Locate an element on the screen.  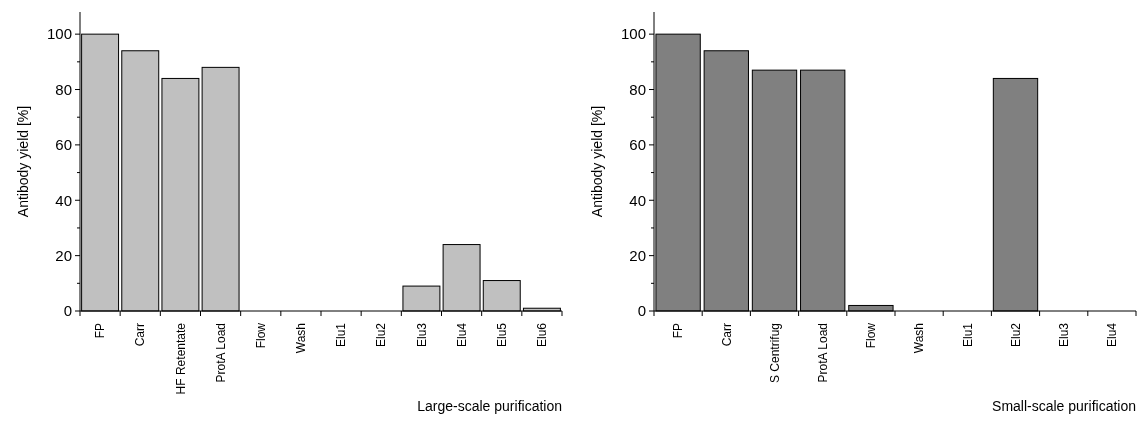
x-axis-title: Small-scale purification is located at coordinates (1064, 406).